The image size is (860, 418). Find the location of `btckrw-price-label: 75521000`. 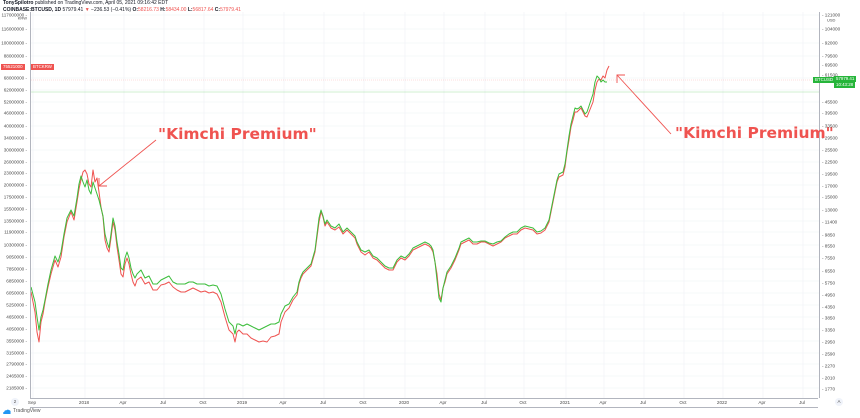

btckrw-price-label: 75521000 is located at coordinates (13, 67).